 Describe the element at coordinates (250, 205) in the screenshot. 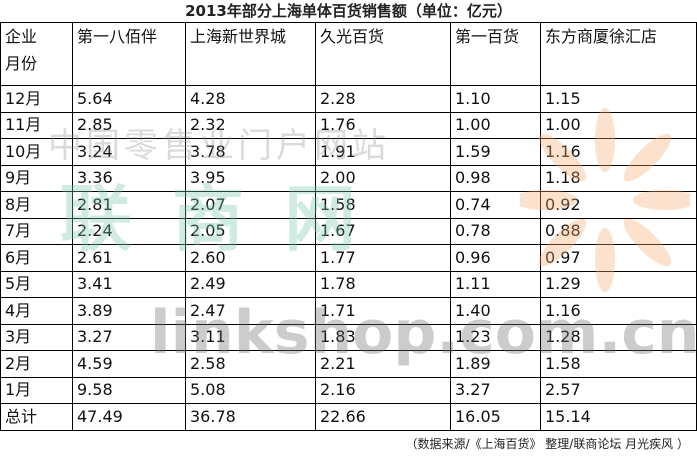

I see `cell: 2.07` at that location.